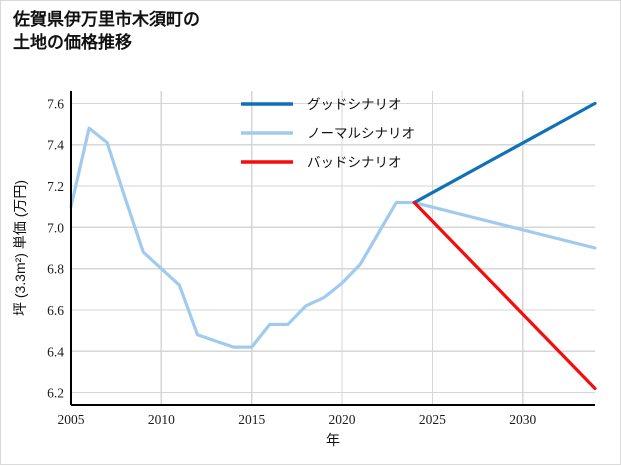  I want to click on x-tick-label: 2010, so click(161, 419).